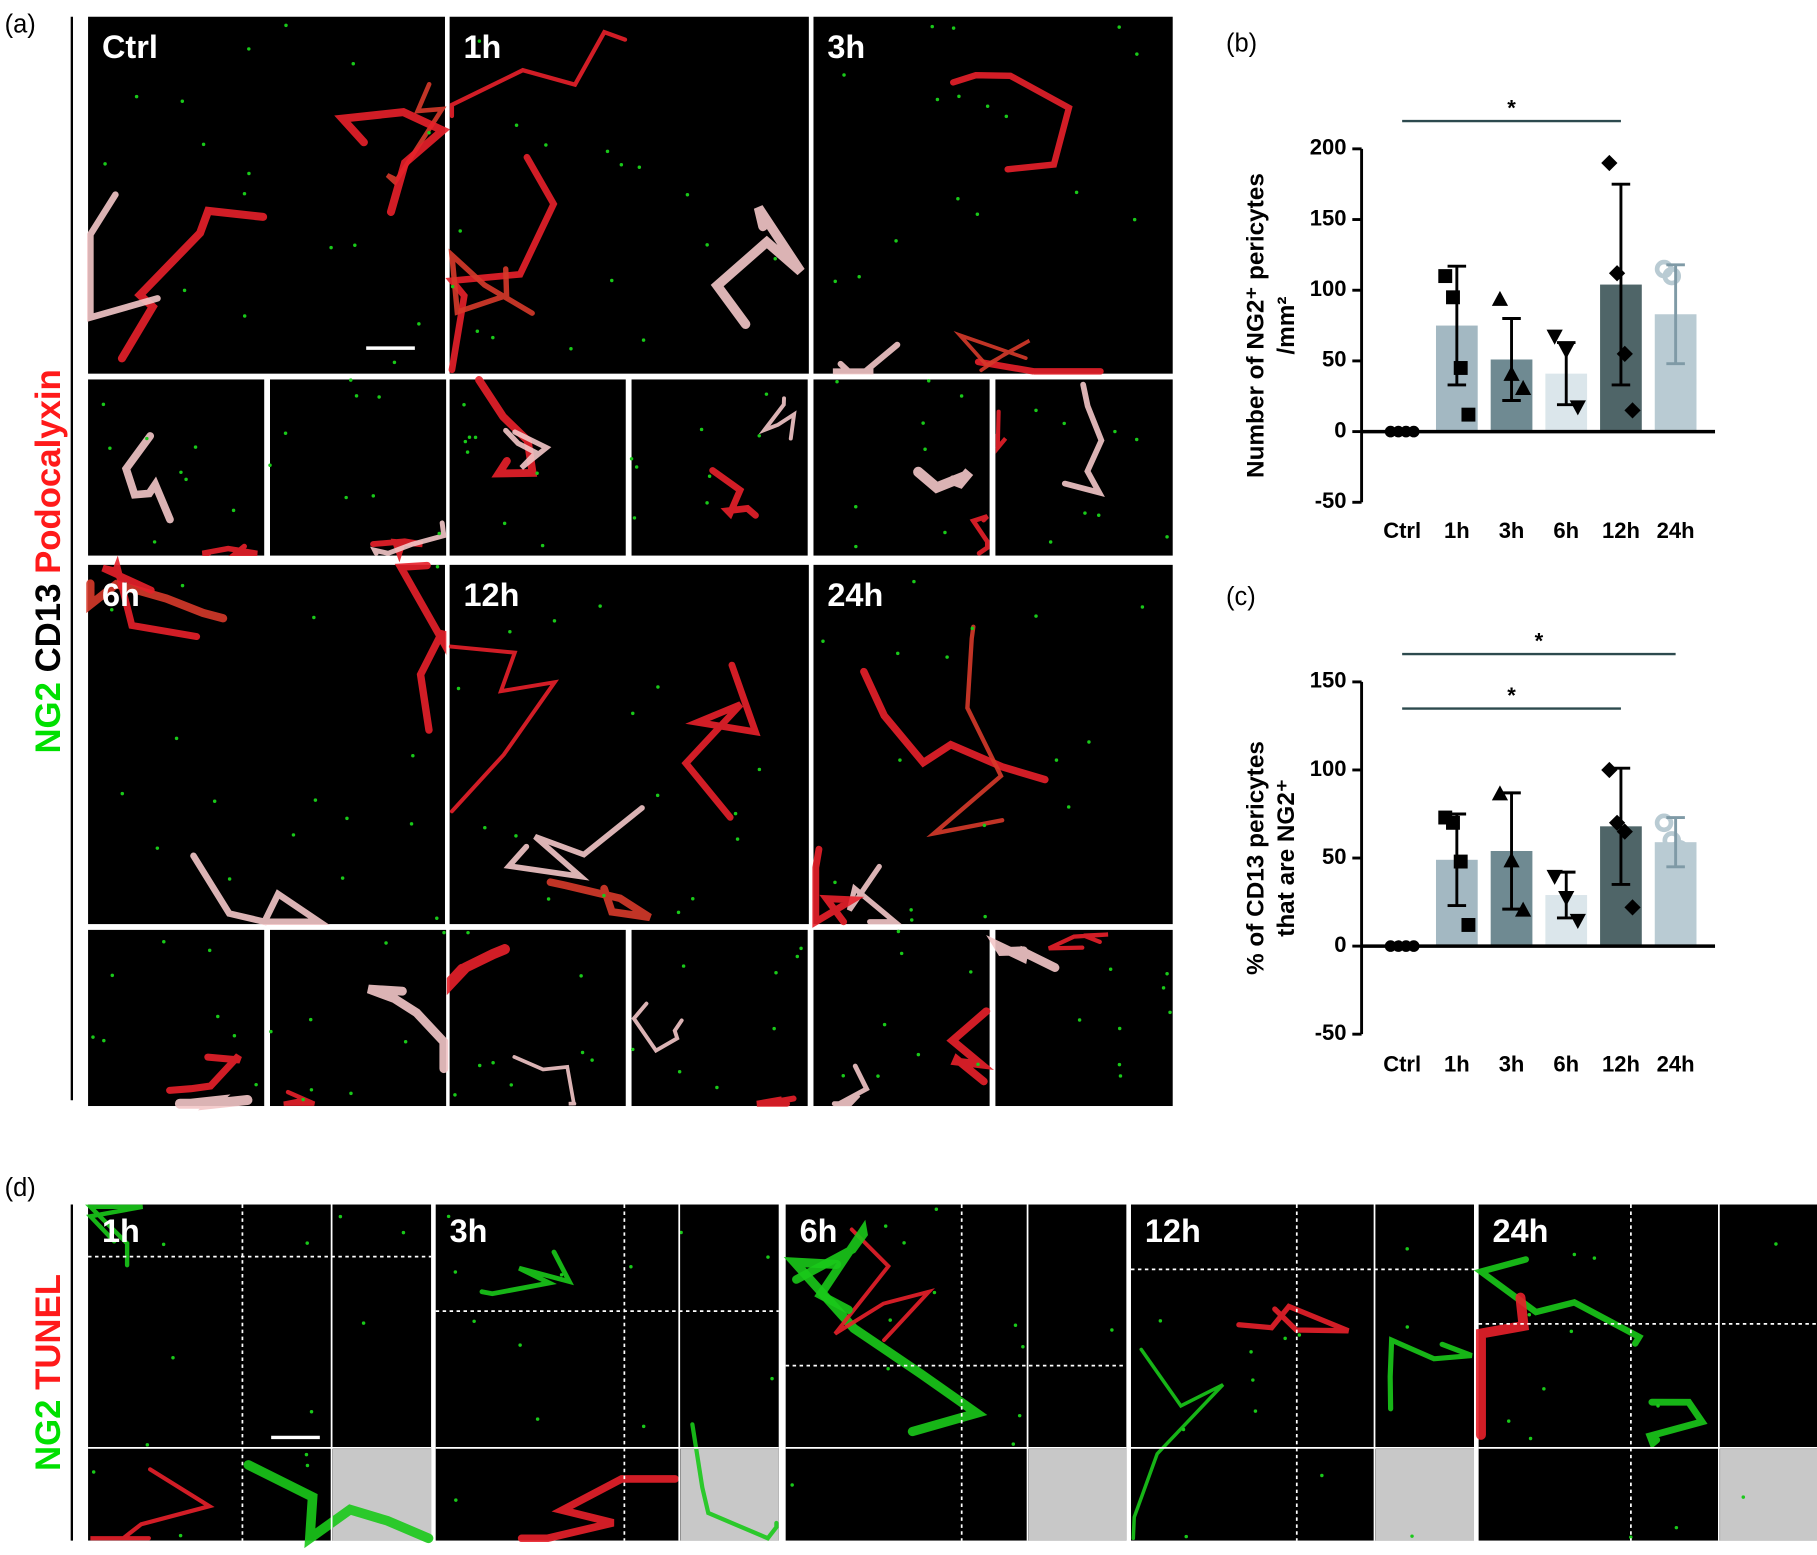 This screenshot has height=1555, width=1817. I want to click on stain: NG2, so click(49, 717).